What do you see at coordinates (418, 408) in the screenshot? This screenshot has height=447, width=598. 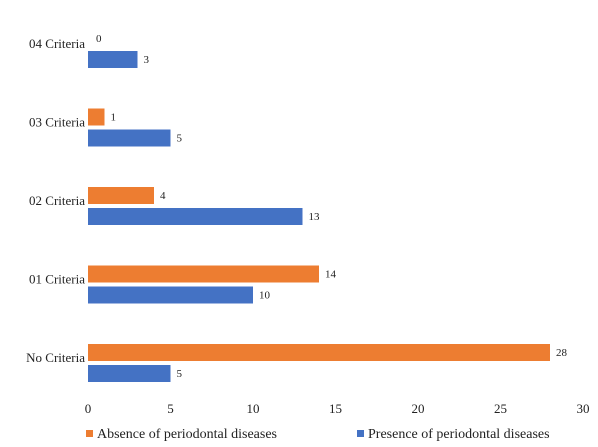 I see `x-tick-label: 20` at bounding box center [418, 408].